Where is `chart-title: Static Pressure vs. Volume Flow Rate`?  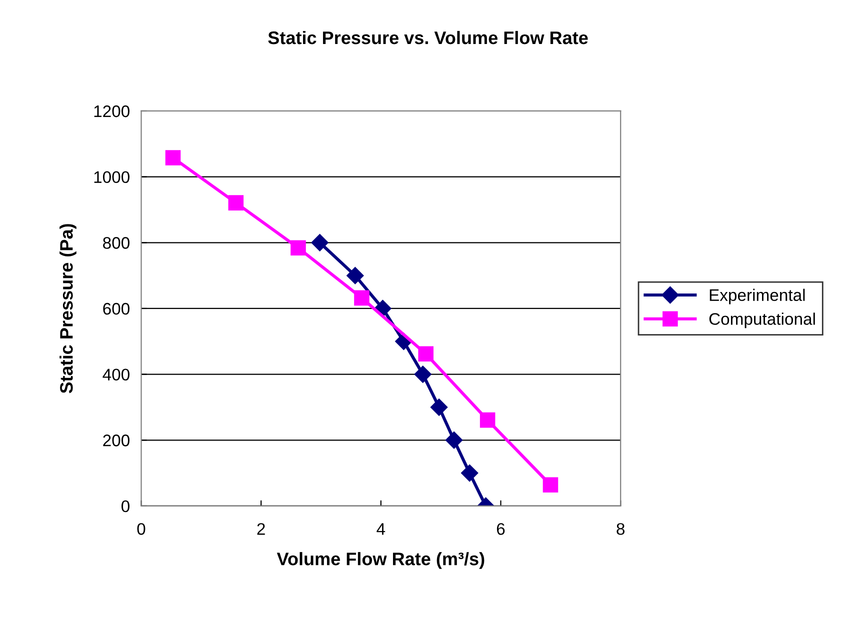
chart-title: Static Pressure vs. Volume Flow Rate is located at coordinates (428, 37).